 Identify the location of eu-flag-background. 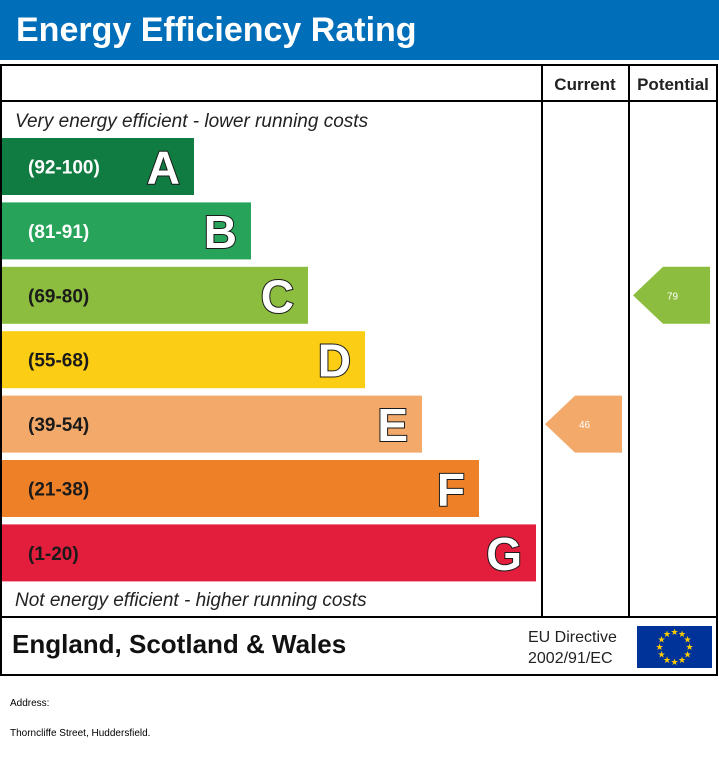
(674, 647).